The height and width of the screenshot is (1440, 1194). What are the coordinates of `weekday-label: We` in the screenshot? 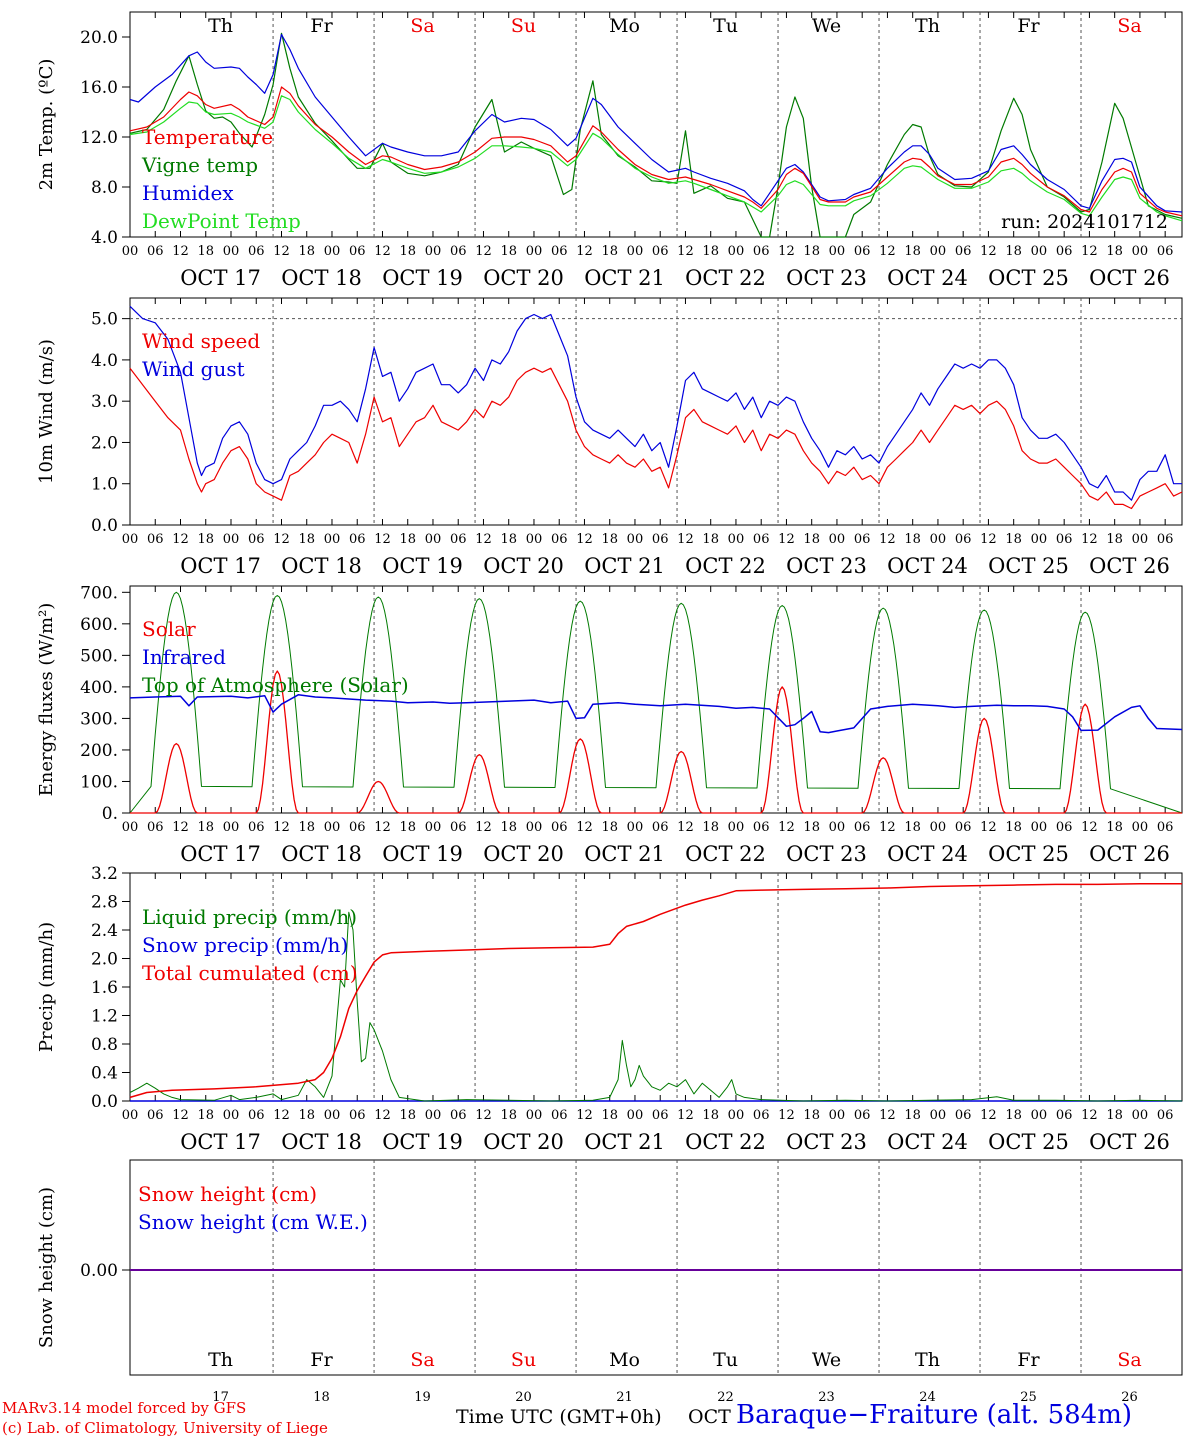 It's located at (826, 26).